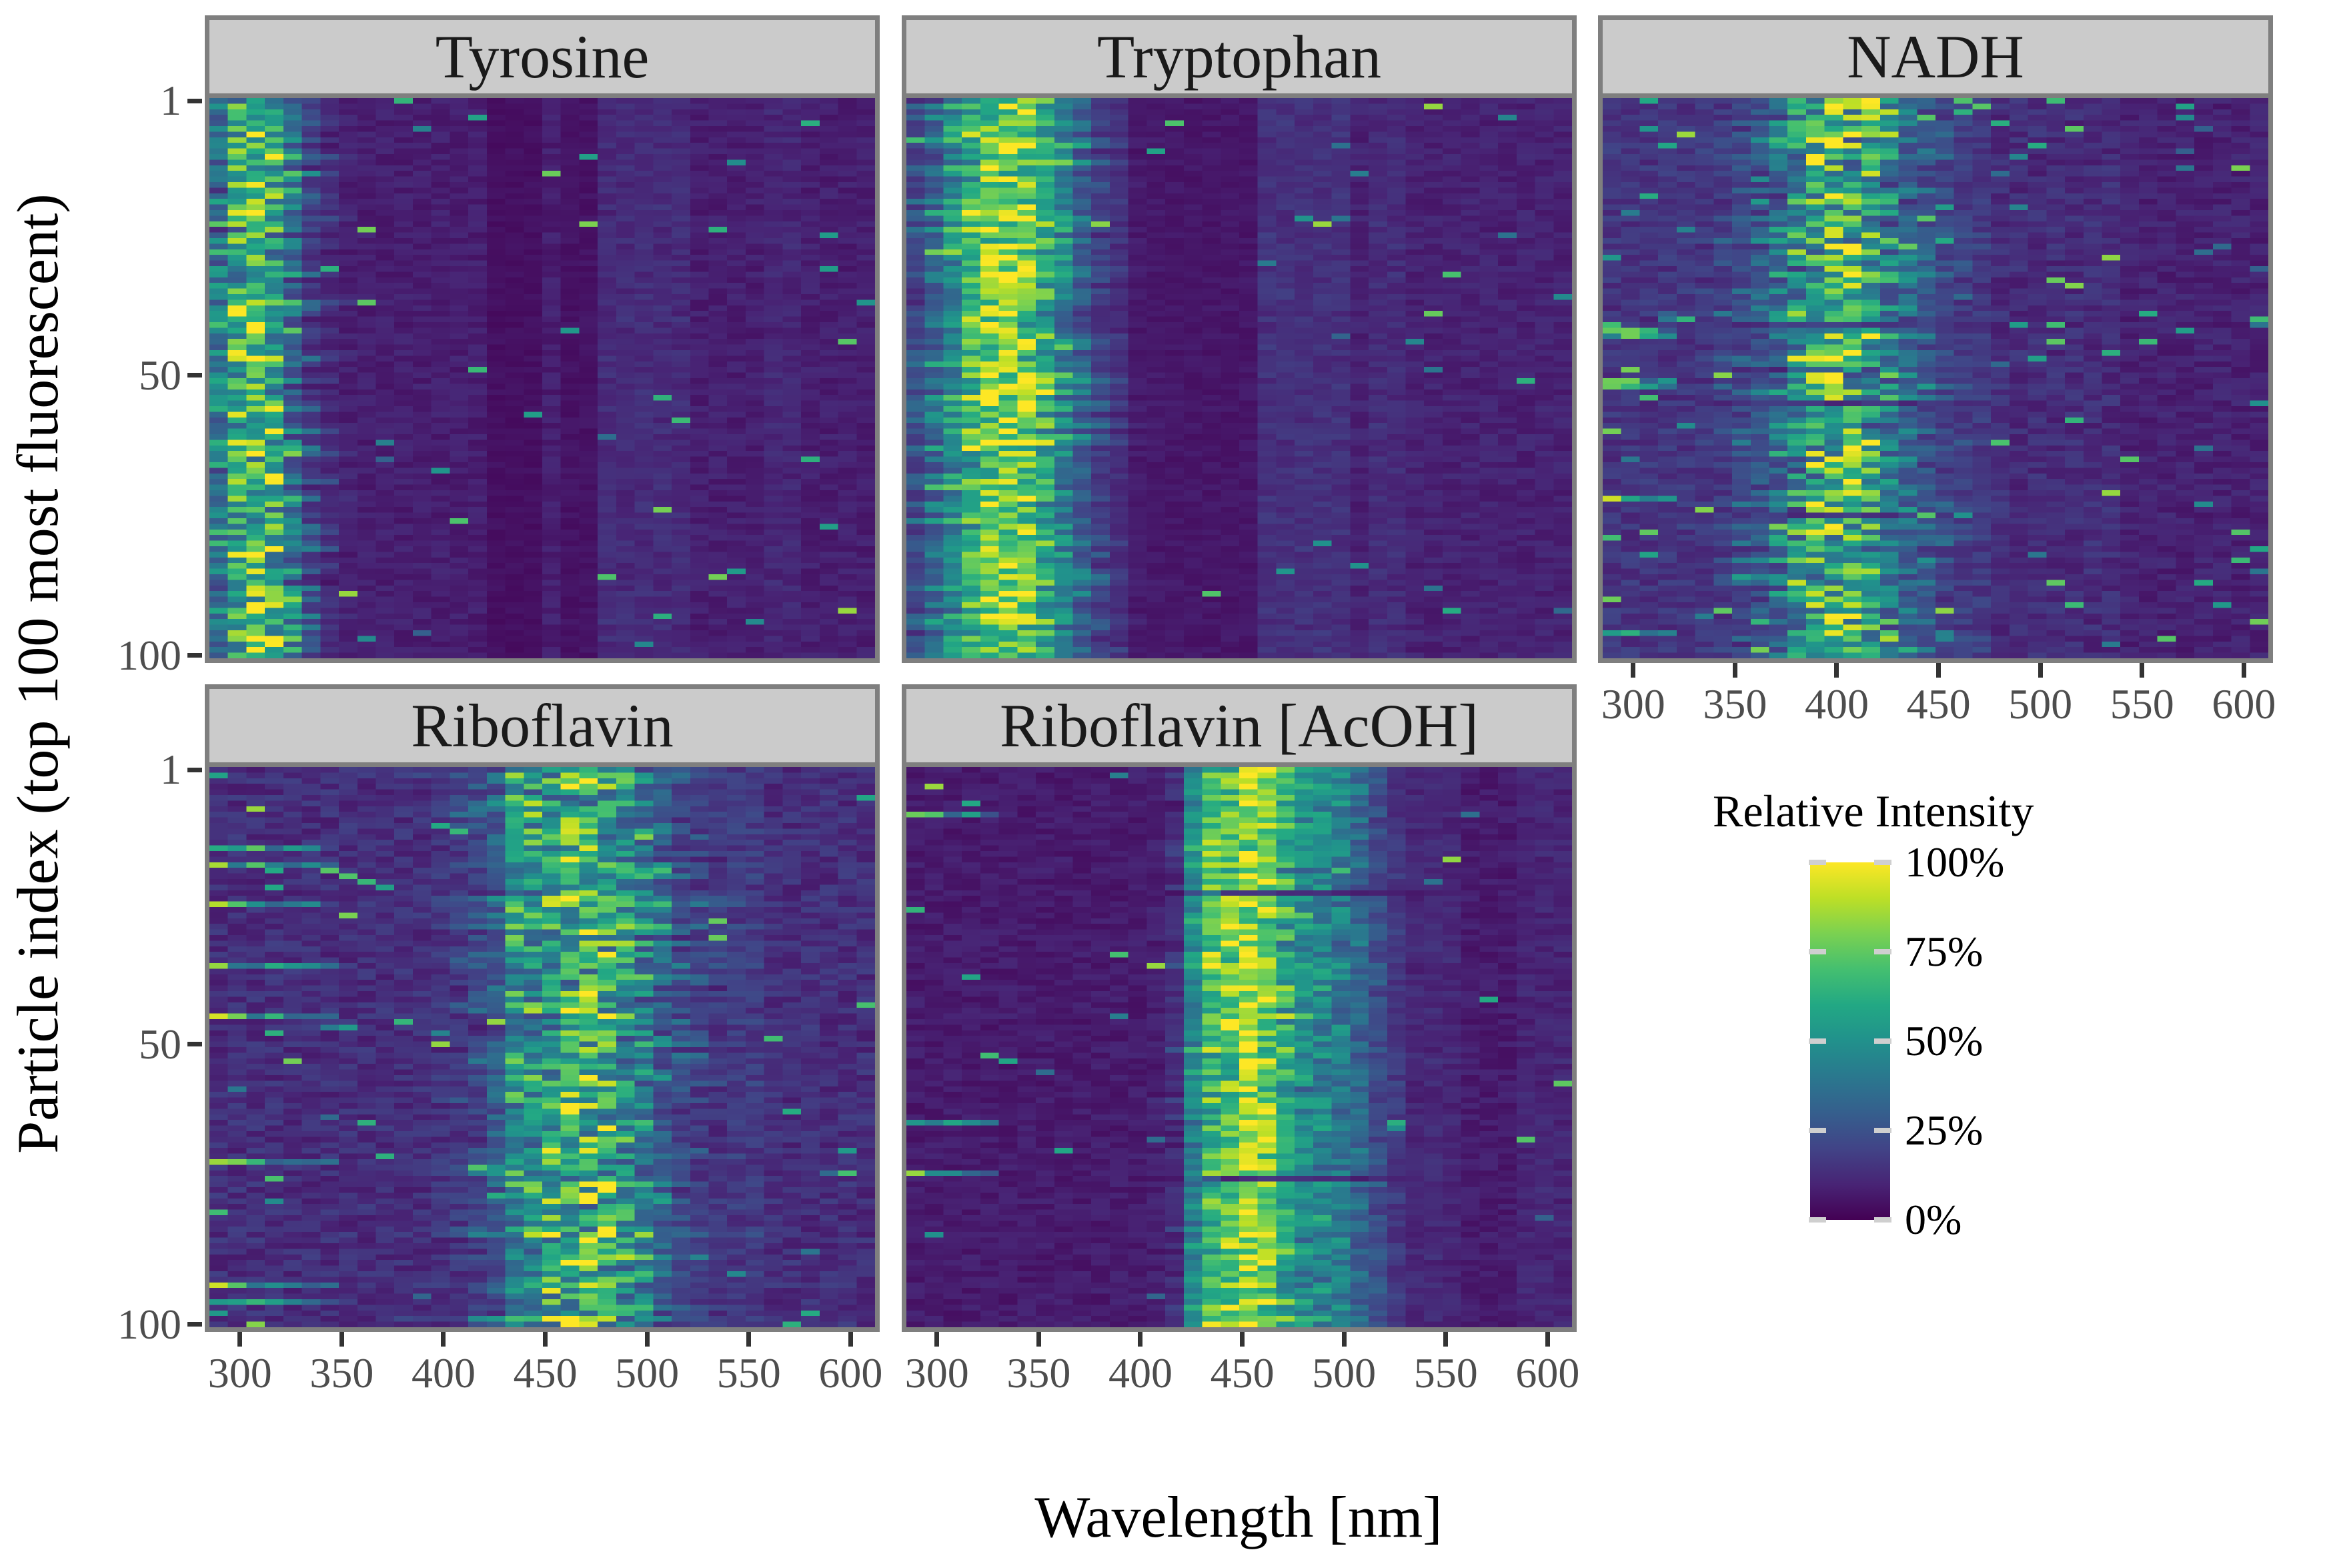  I want to click on facet-strip: NADH, so click(1935, 56).